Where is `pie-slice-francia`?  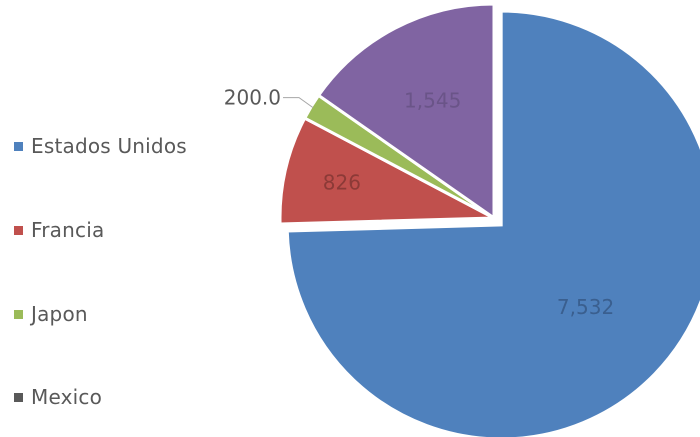
pie-slice-francia is located at coordinates (389, 171).